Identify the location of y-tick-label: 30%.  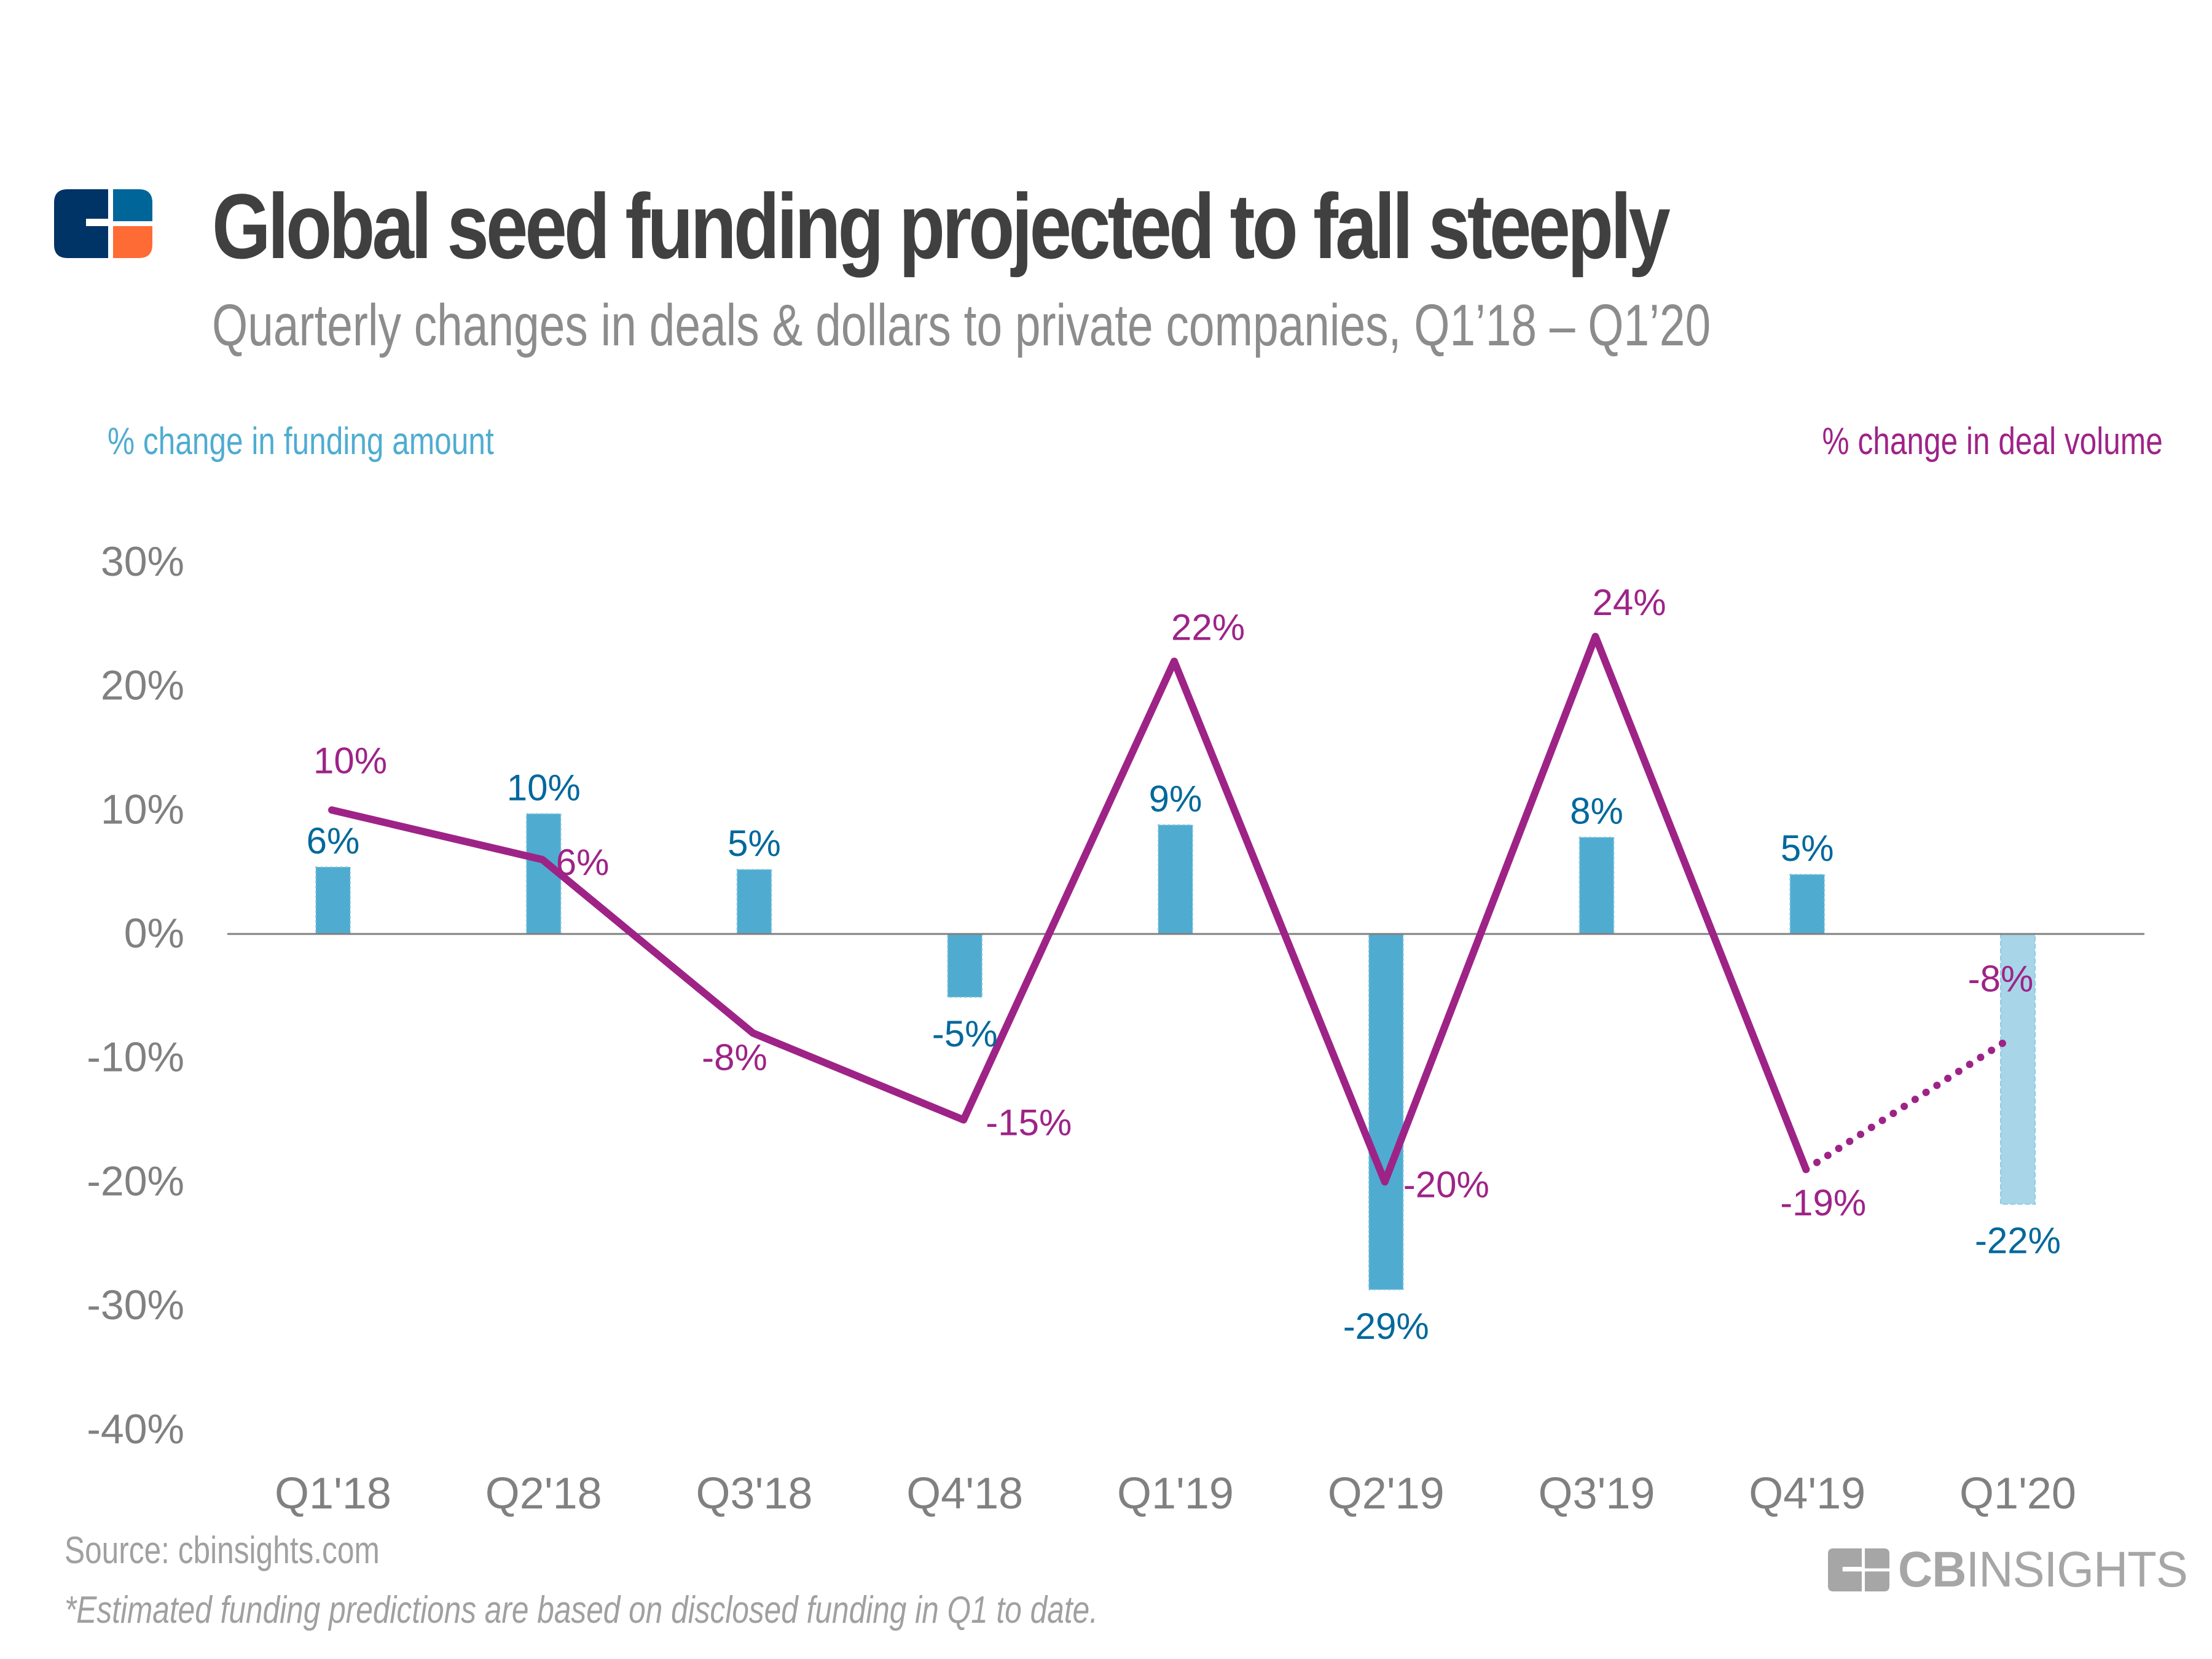
(142, 561).